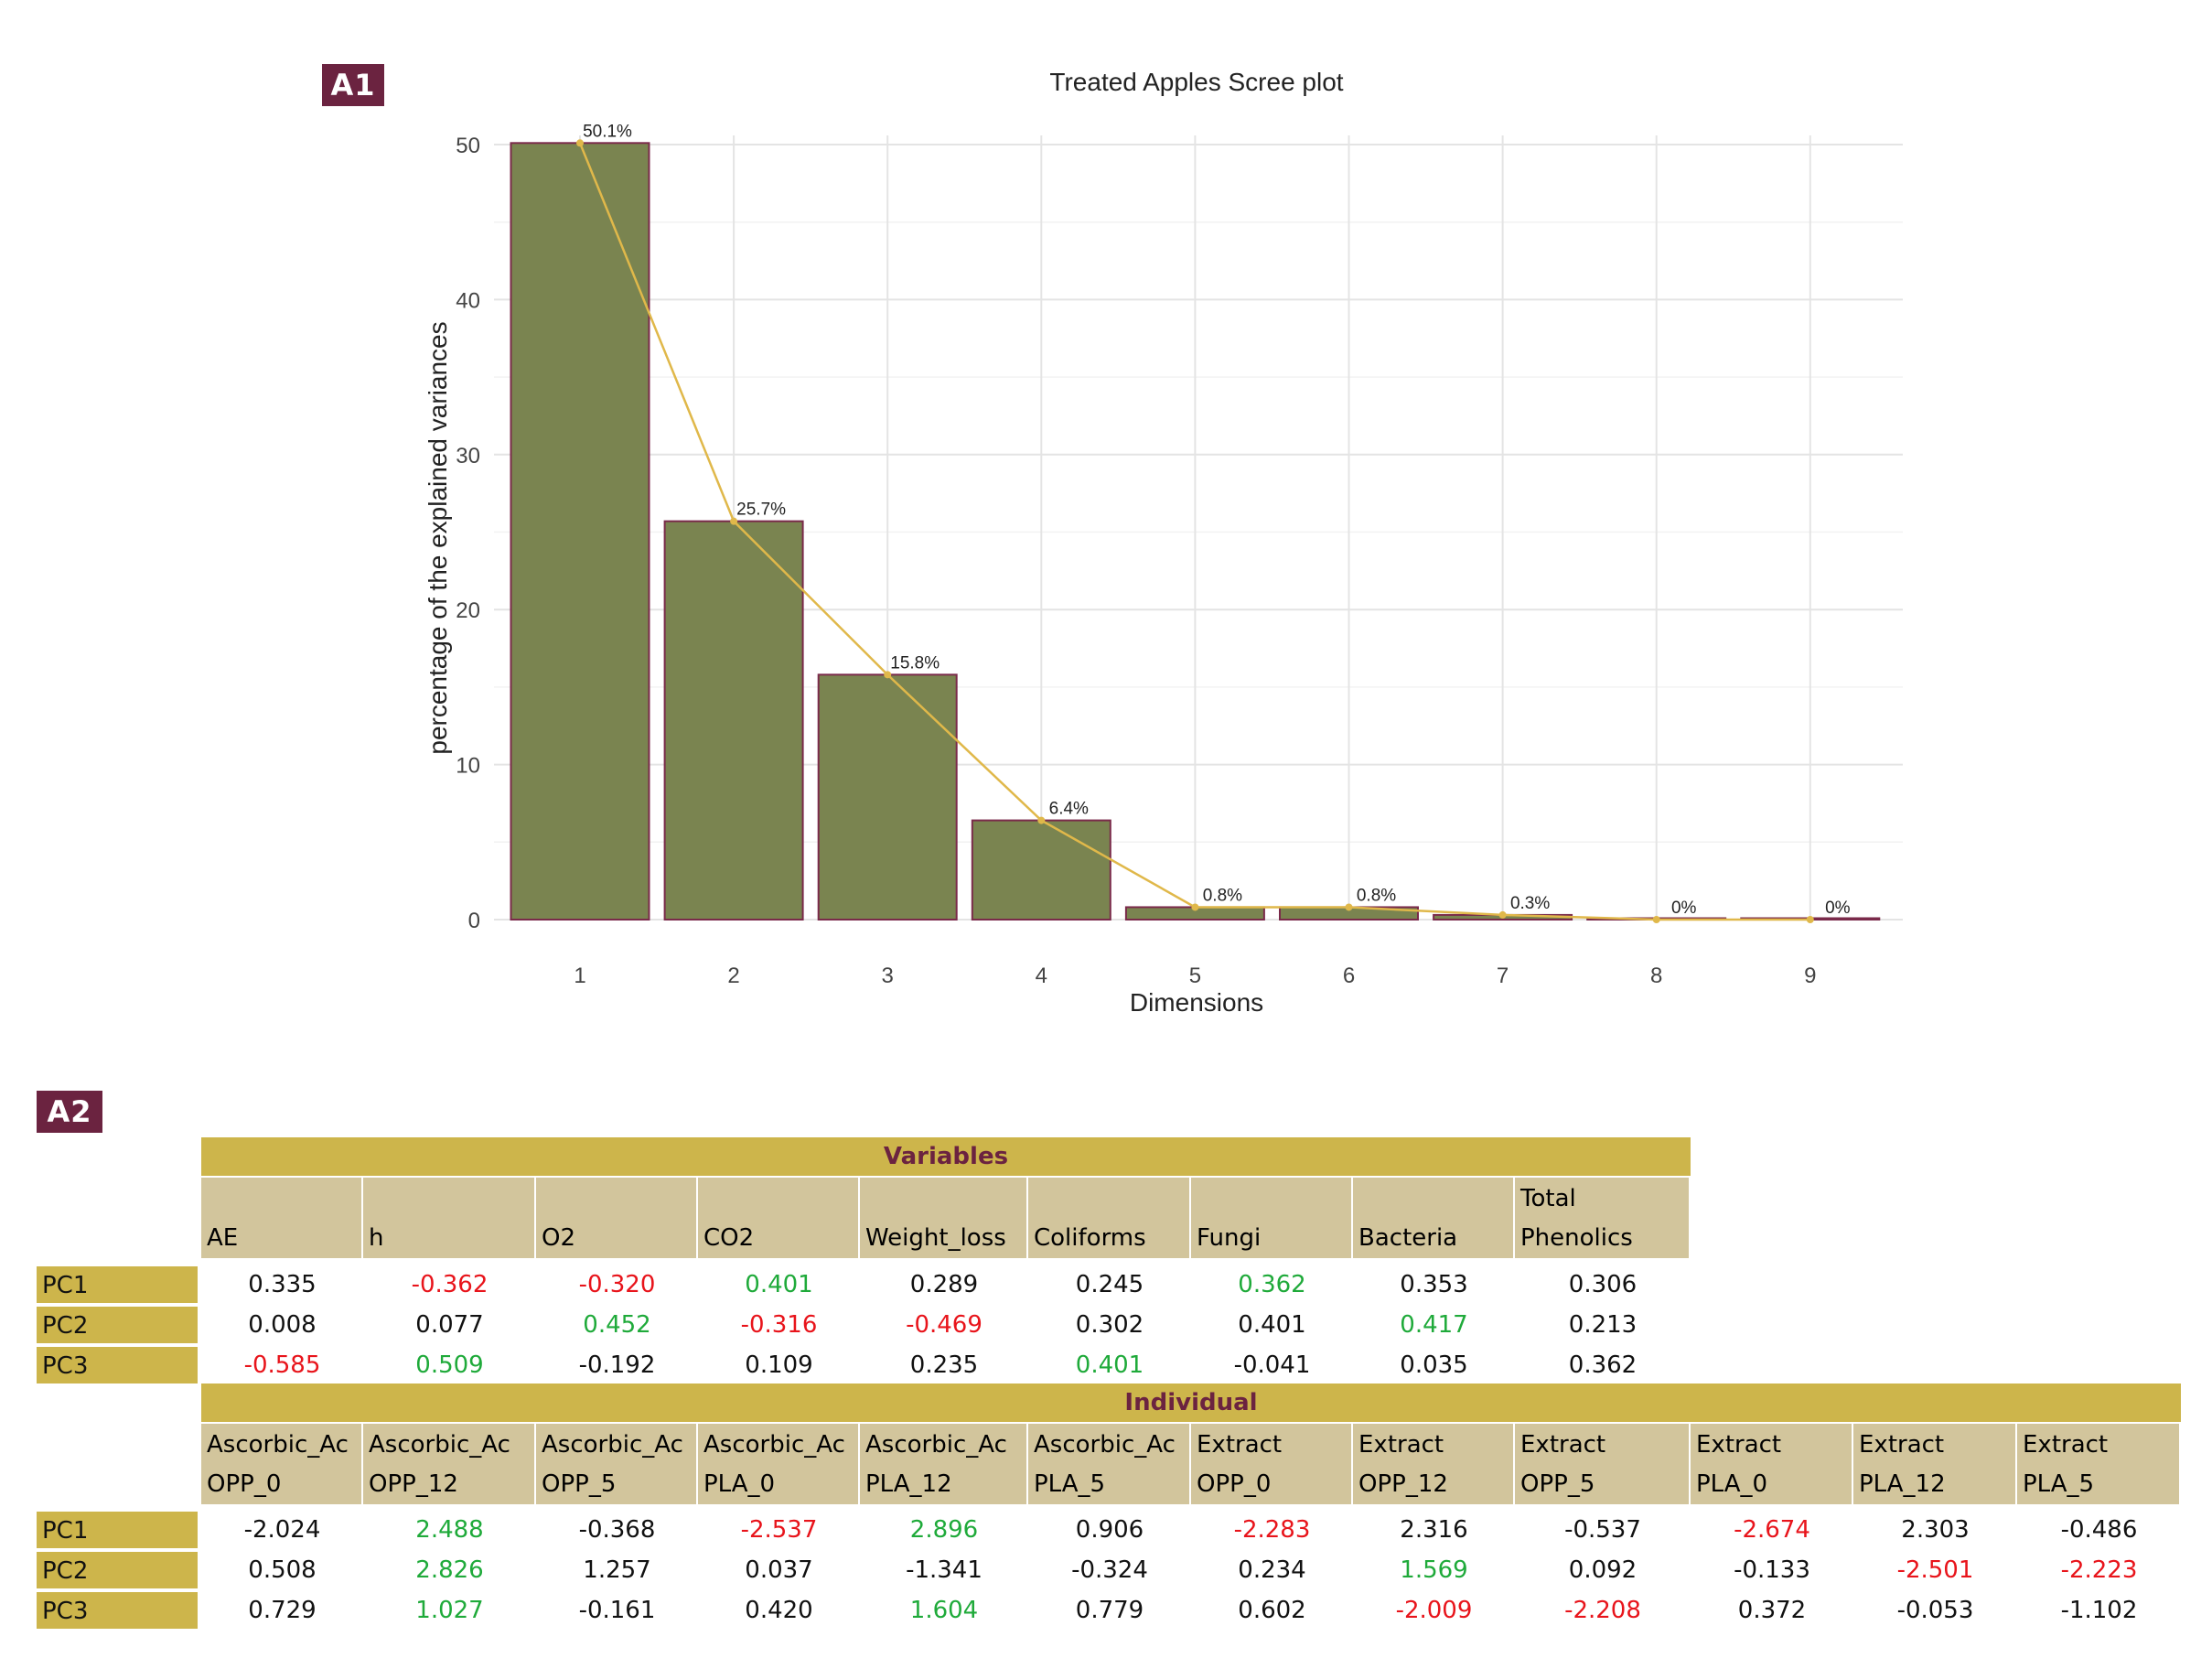  What do you see at coordinates (1656, 976) in the screenshot?
I see `x-tick-label: 8` at bounding box center [1656, 976].